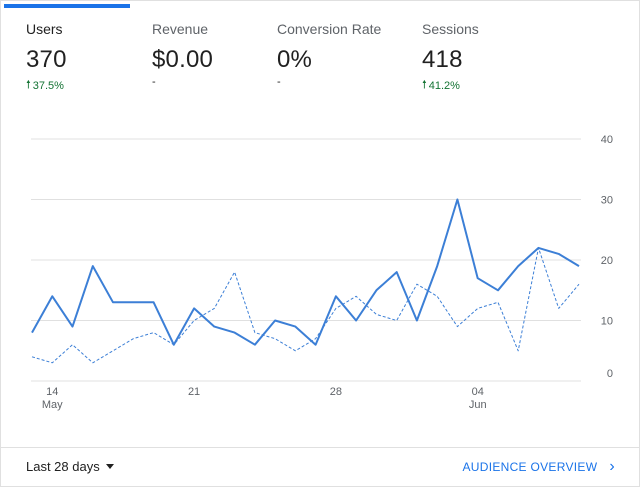 This screenshot has width=640, height=487. I want to click on metric-label: Conversion Rate, so click(329, 29).